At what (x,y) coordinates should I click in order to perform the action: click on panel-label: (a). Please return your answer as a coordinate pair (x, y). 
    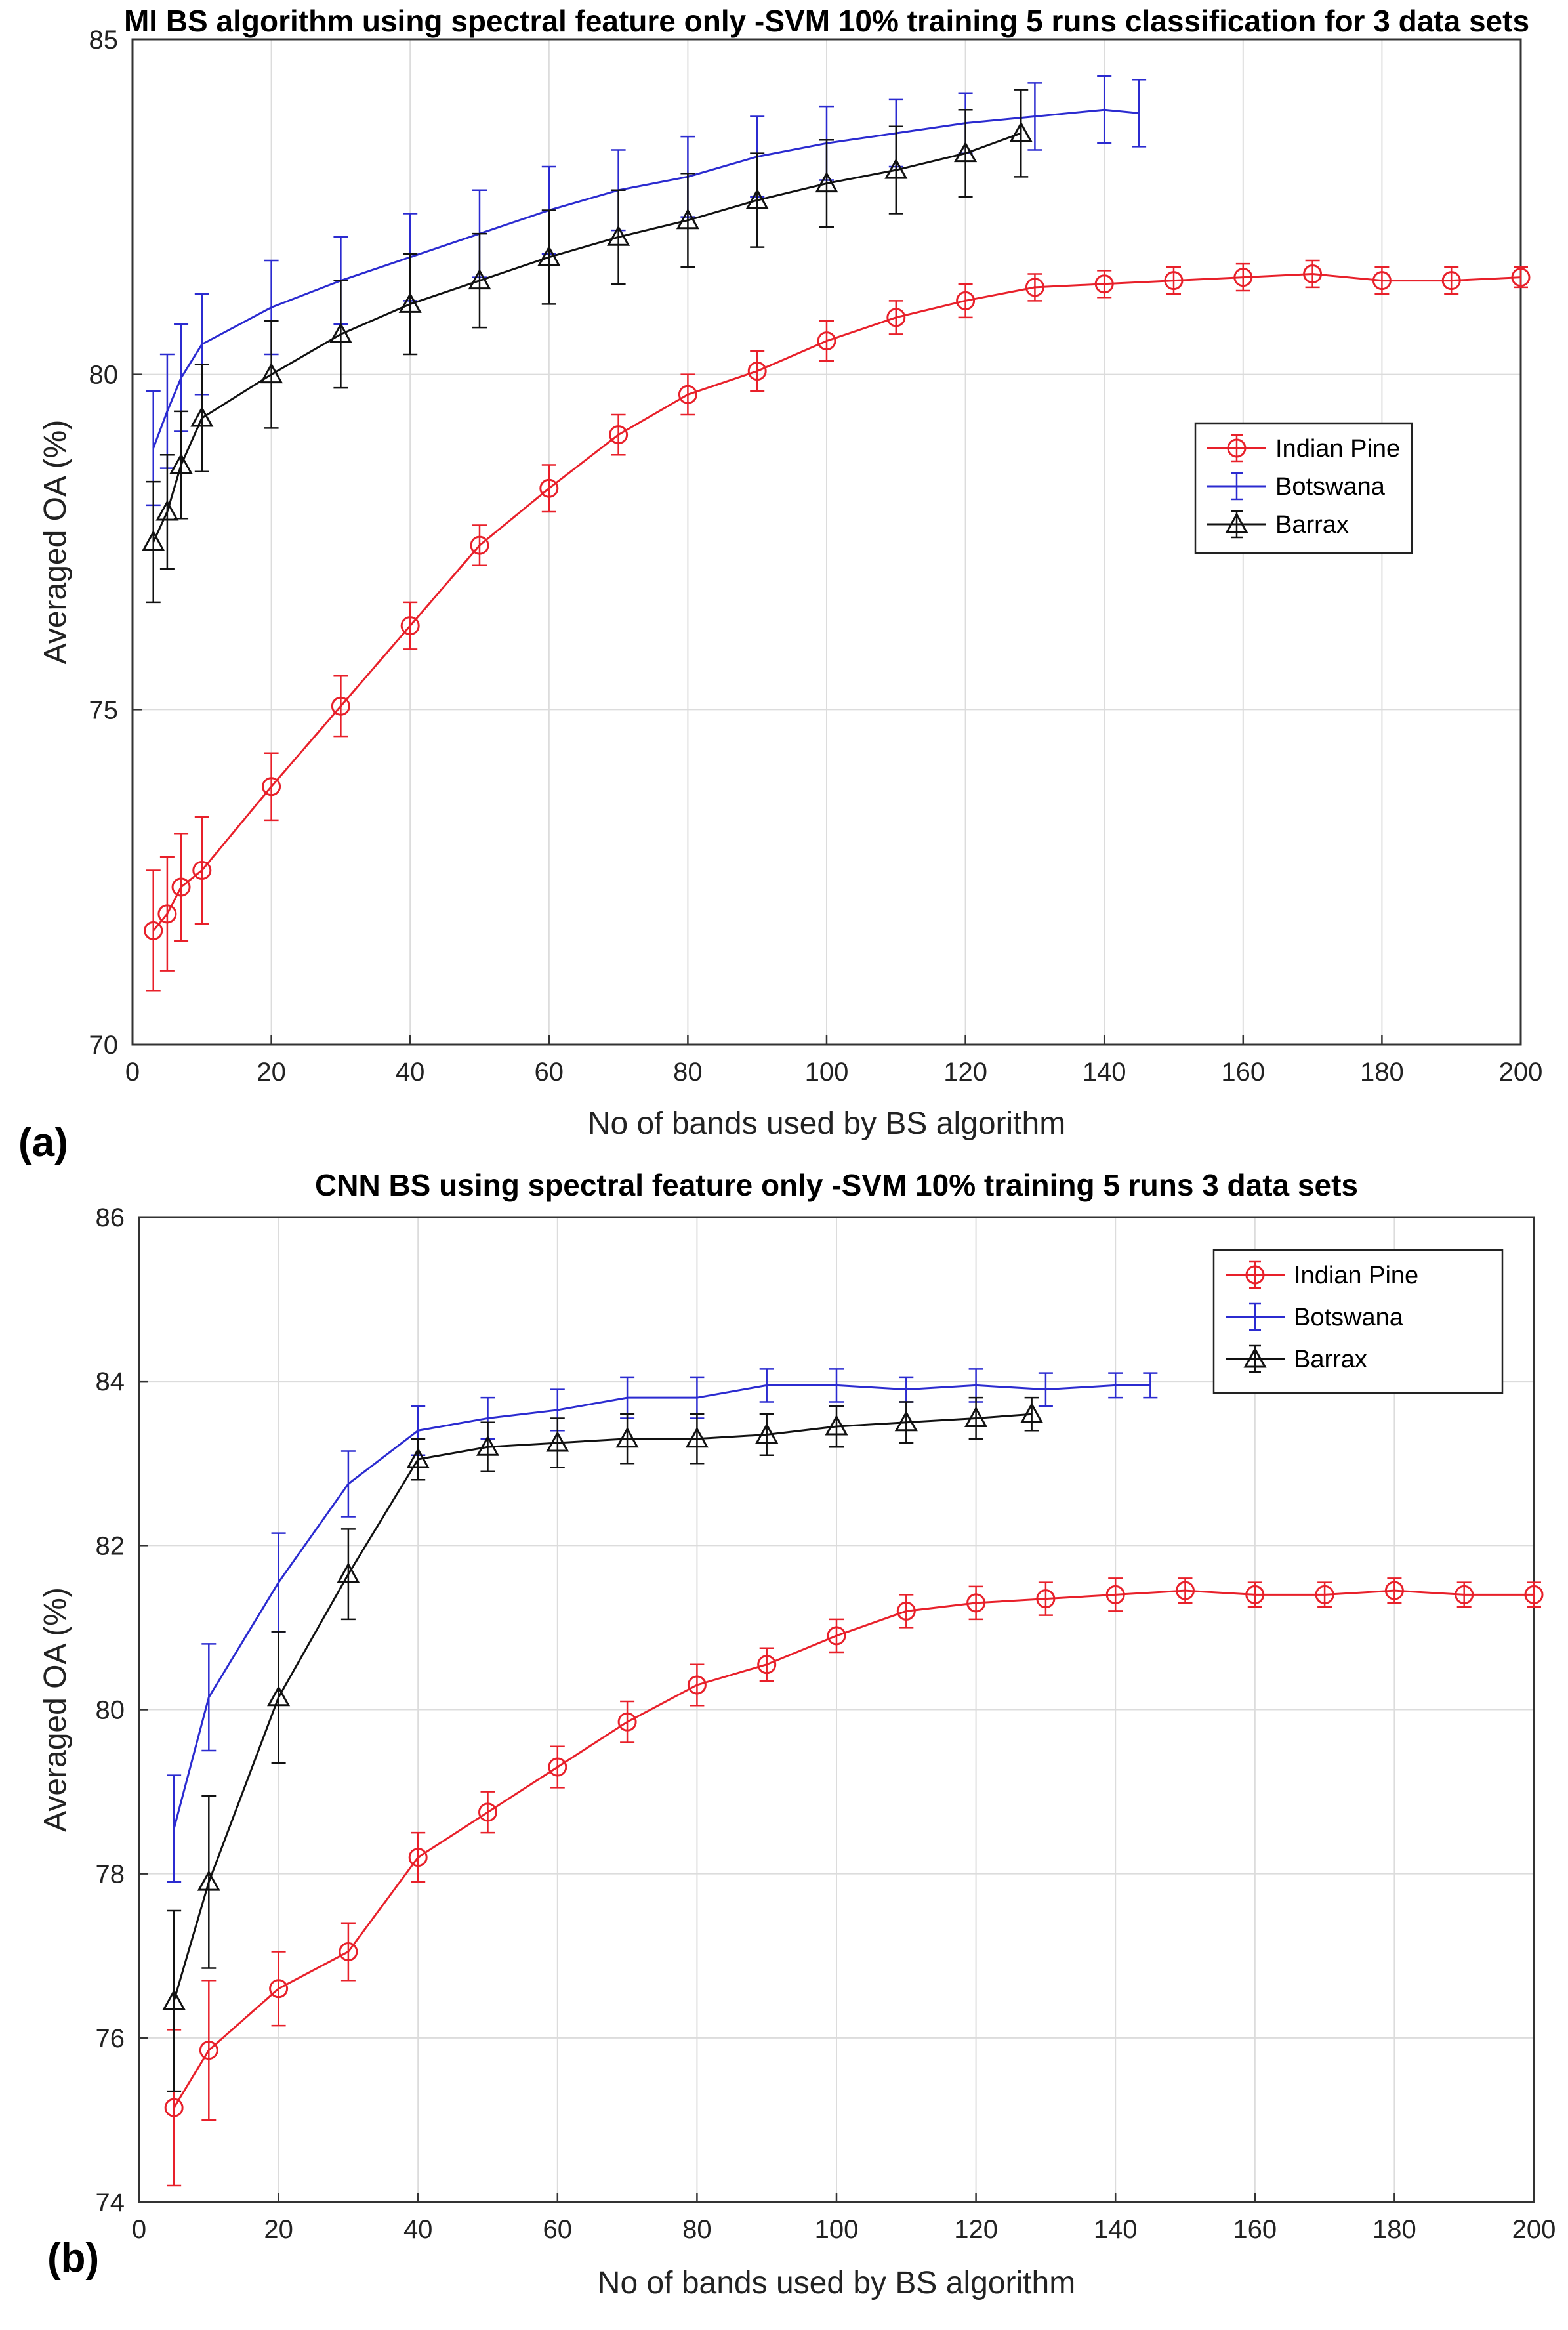
    Looking at the image, I should click on (43, 1142).